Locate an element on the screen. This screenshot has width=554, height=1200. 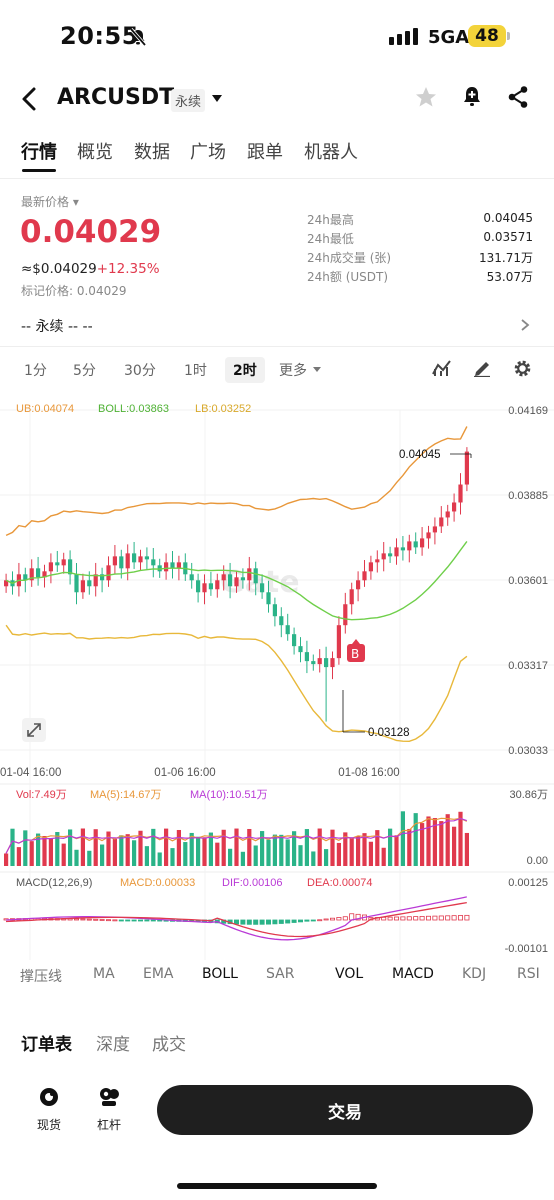
stat-value-volume: 131.71万 is located at coordinates (506, 258).